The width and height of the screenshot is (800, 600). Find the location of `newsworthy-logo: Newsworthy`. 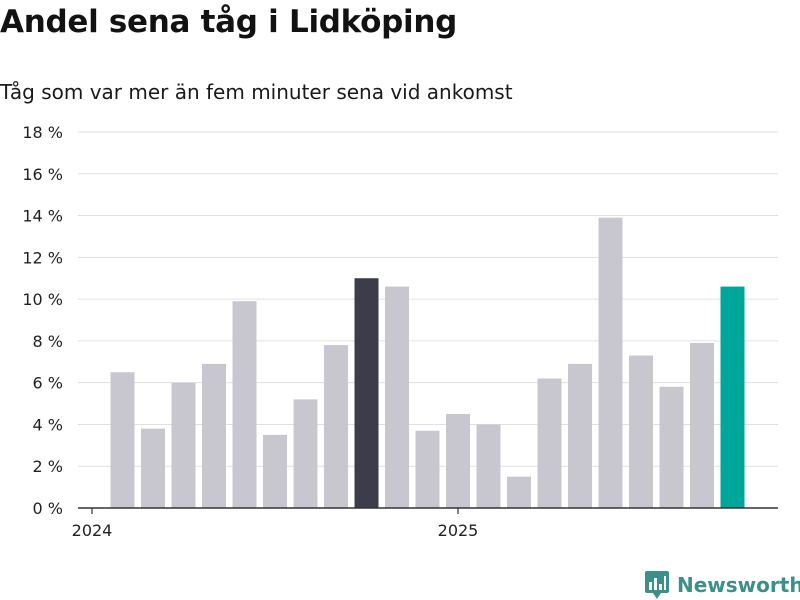

newsworthy-logo: Newsworthy is located at coordinates (722, 585).